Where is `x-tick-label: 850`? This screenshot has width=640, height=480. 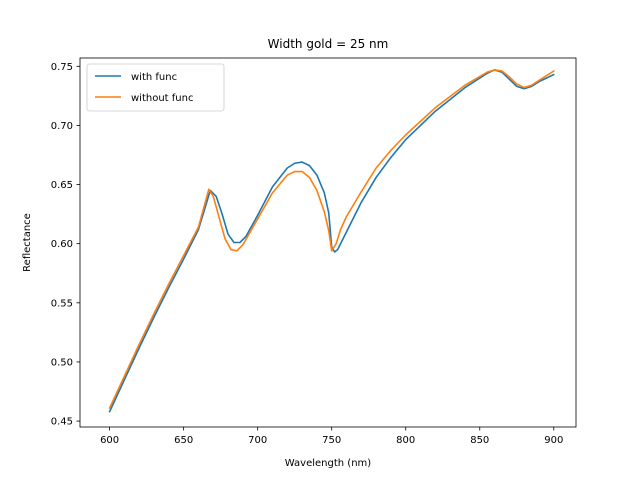
x-tick-label: 850 is located at coordinates (479, 440).